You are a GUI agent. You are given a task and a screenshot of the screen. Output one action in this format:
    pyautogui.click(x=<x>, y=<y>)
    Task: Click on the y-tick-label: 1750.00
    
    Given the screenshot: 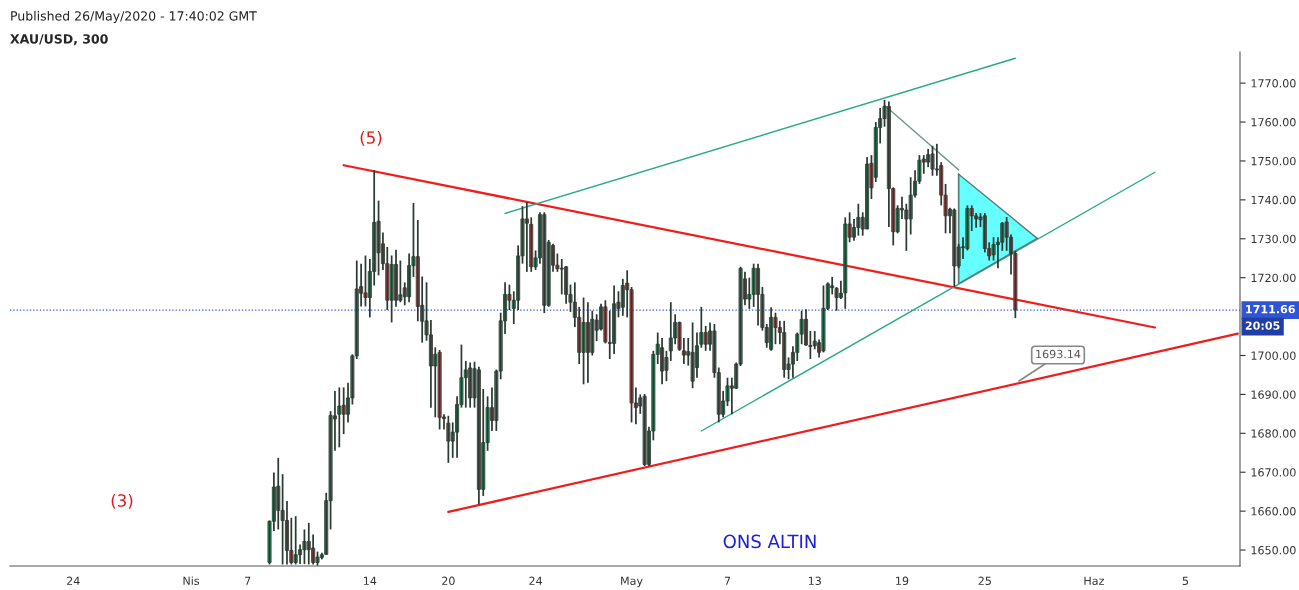 What is the action you would take?
    pyautogui.click(x=1273, y=161)
    